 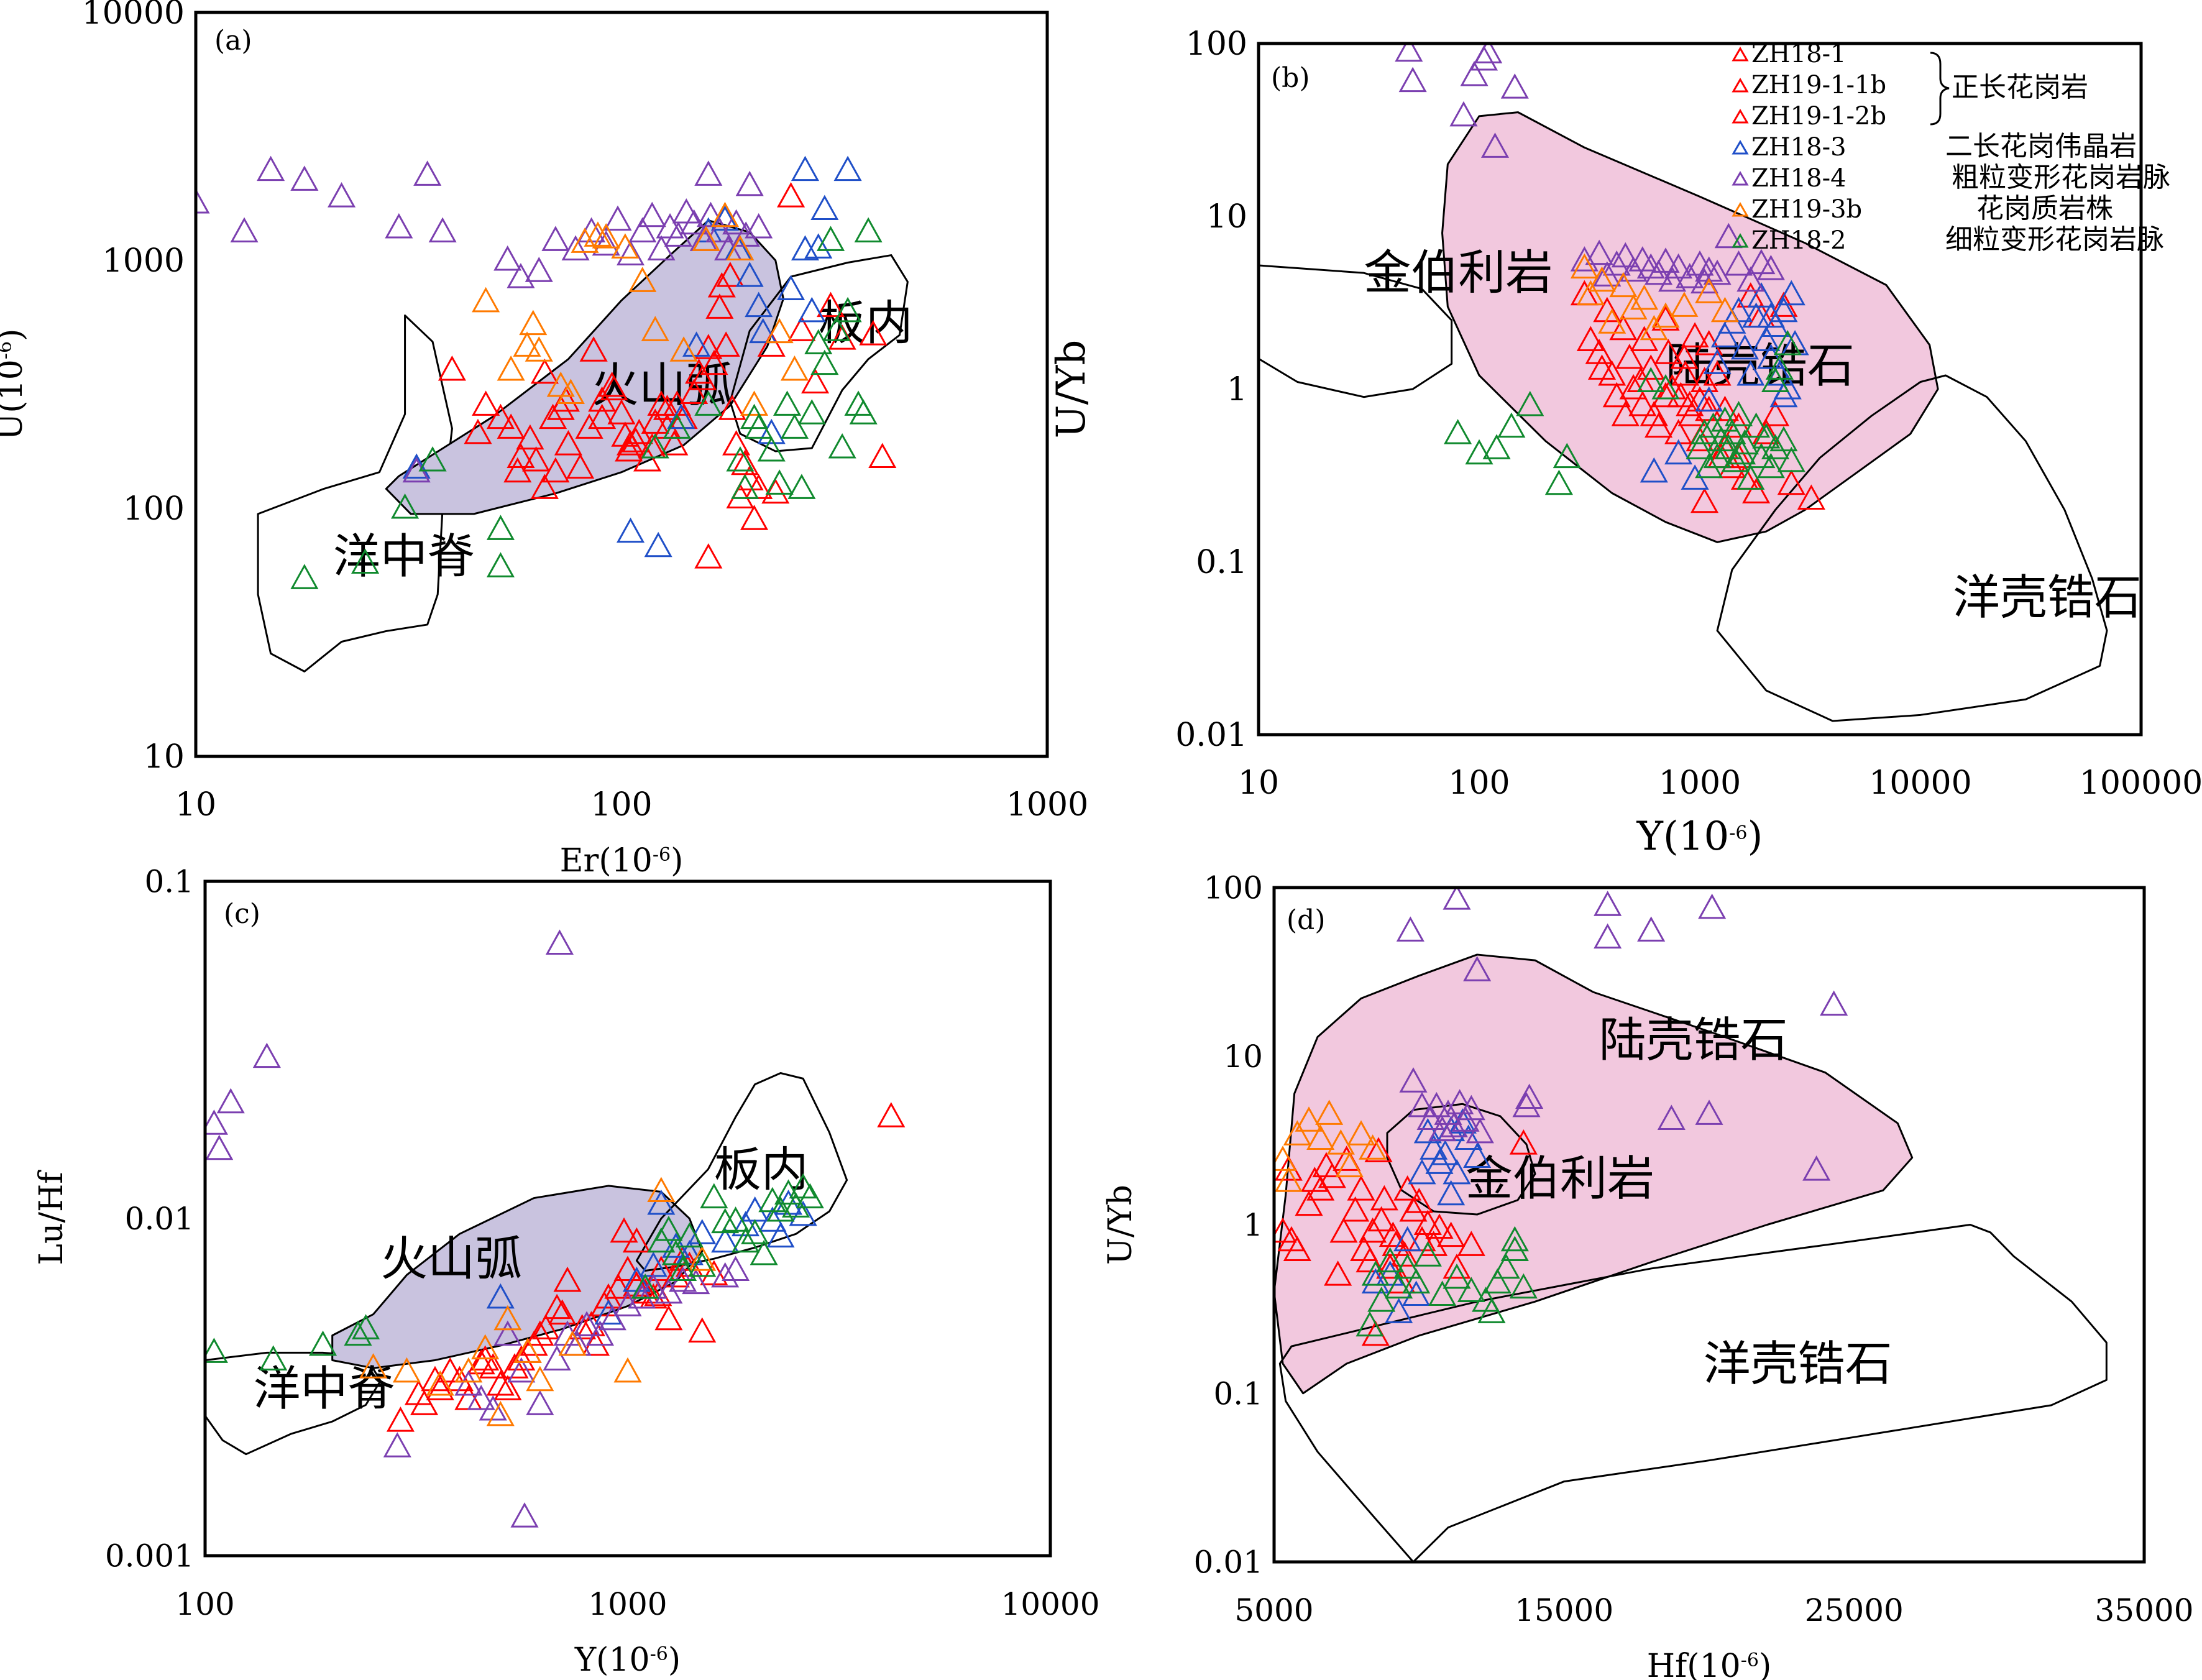 What do you see at coordinates (149, 1556) in the screenshot?
I see `y-tick-label: 0.001` at bounding box center [149, 1556].